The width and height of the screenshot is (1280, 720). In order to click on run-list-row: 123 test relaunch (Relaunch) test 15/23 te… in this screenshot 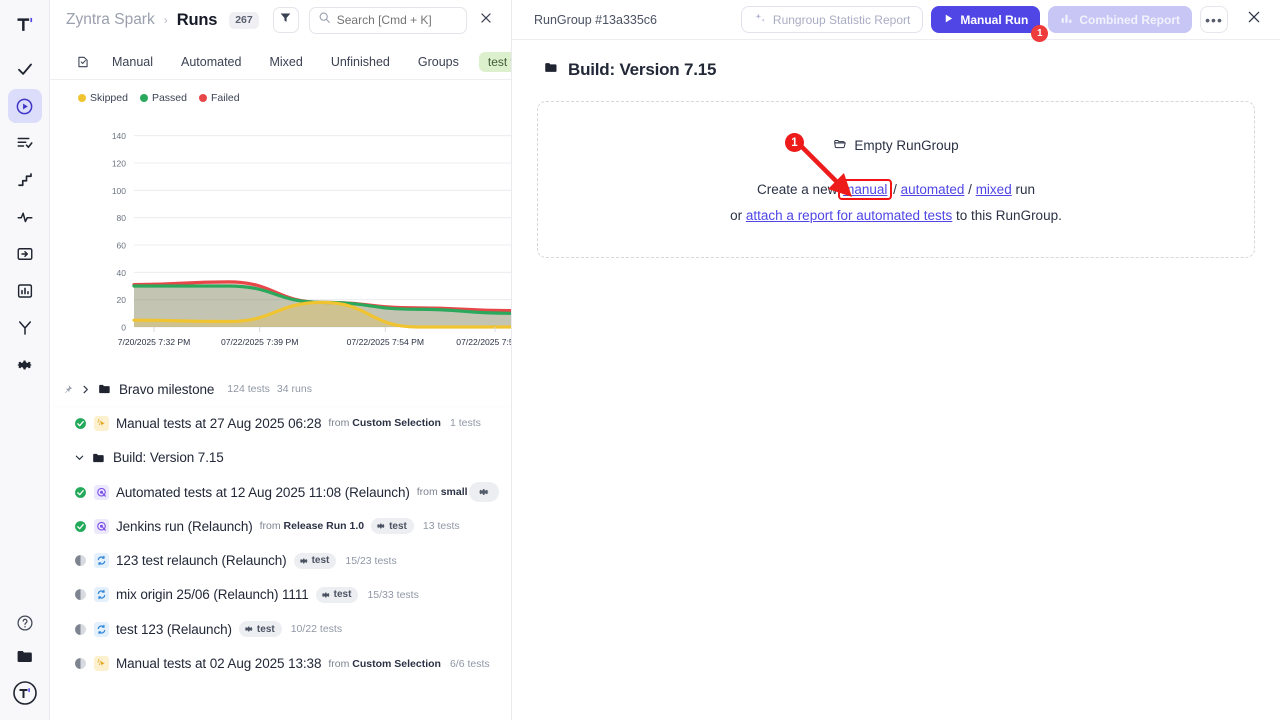, I will do `click(280, 560)`.